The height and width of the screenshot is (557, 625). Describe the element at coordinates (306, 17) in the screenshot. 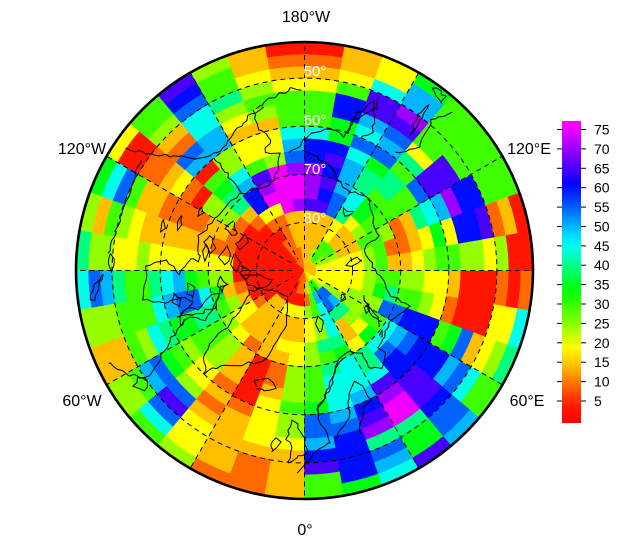

I see `svg-text: 180°W` at that location.